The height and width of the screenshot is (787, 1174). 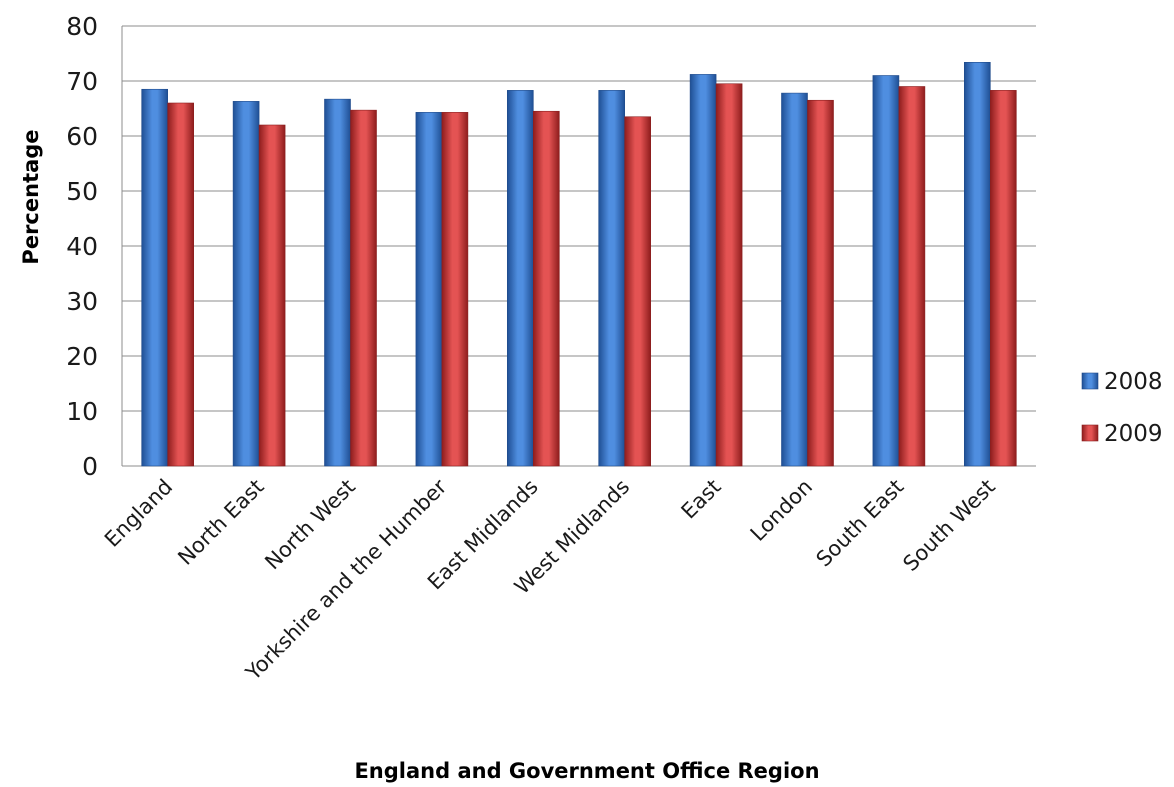 I want to click on legend-label-2008: 2008, so click(x=1133, y=382).